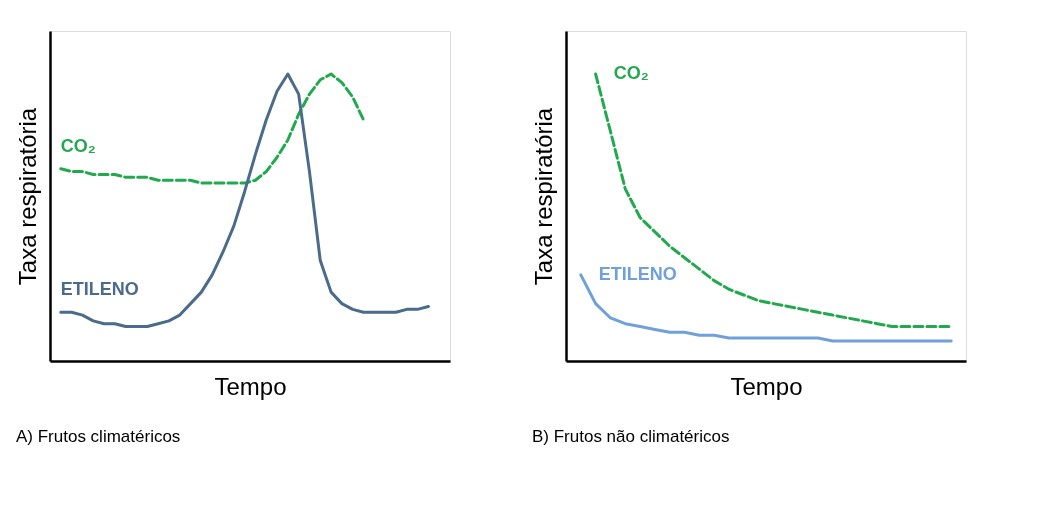  I want to click on text: A) Frutos climatéricos, so click(98, 436).